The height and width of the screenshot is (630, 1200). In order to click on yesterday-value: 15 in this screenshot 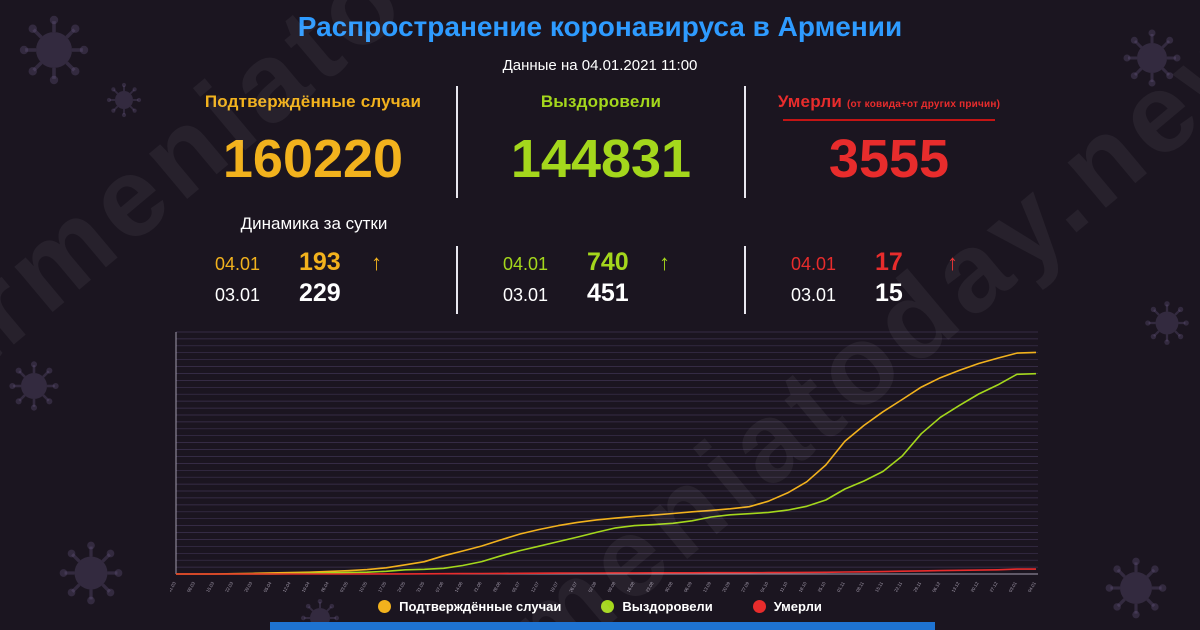, I will do `click(889, 293)`.